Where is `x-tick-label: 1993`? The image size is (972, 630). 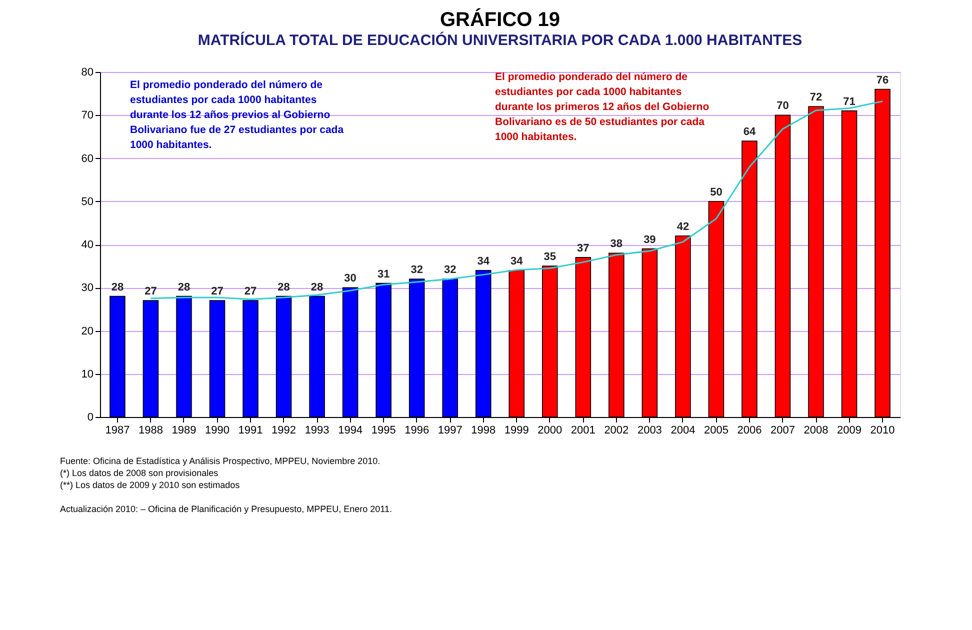
x-tick-label: 1993 is located at coordinates (317, 430).